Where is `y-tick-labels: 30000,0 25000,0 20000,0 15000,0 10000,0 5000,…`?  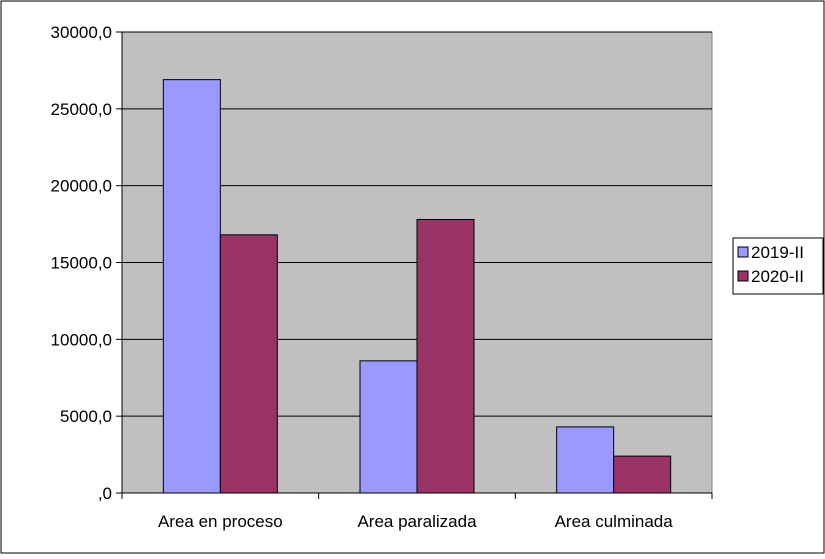
y-tick-labels: 30000,0 25000,0 20000,0 15000,0 10000,0 5000,… is located at coordinates (81, 263).